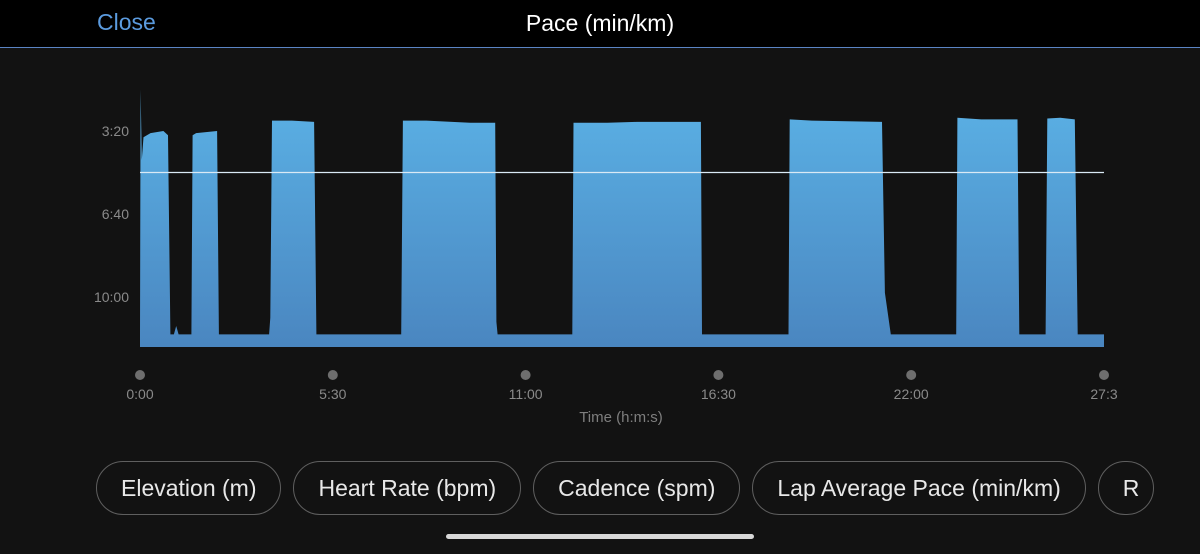 The height and width of the screenshot is (554, 1200). I want to click on top-bar: Close Pace (min/km), so click(600, 24).